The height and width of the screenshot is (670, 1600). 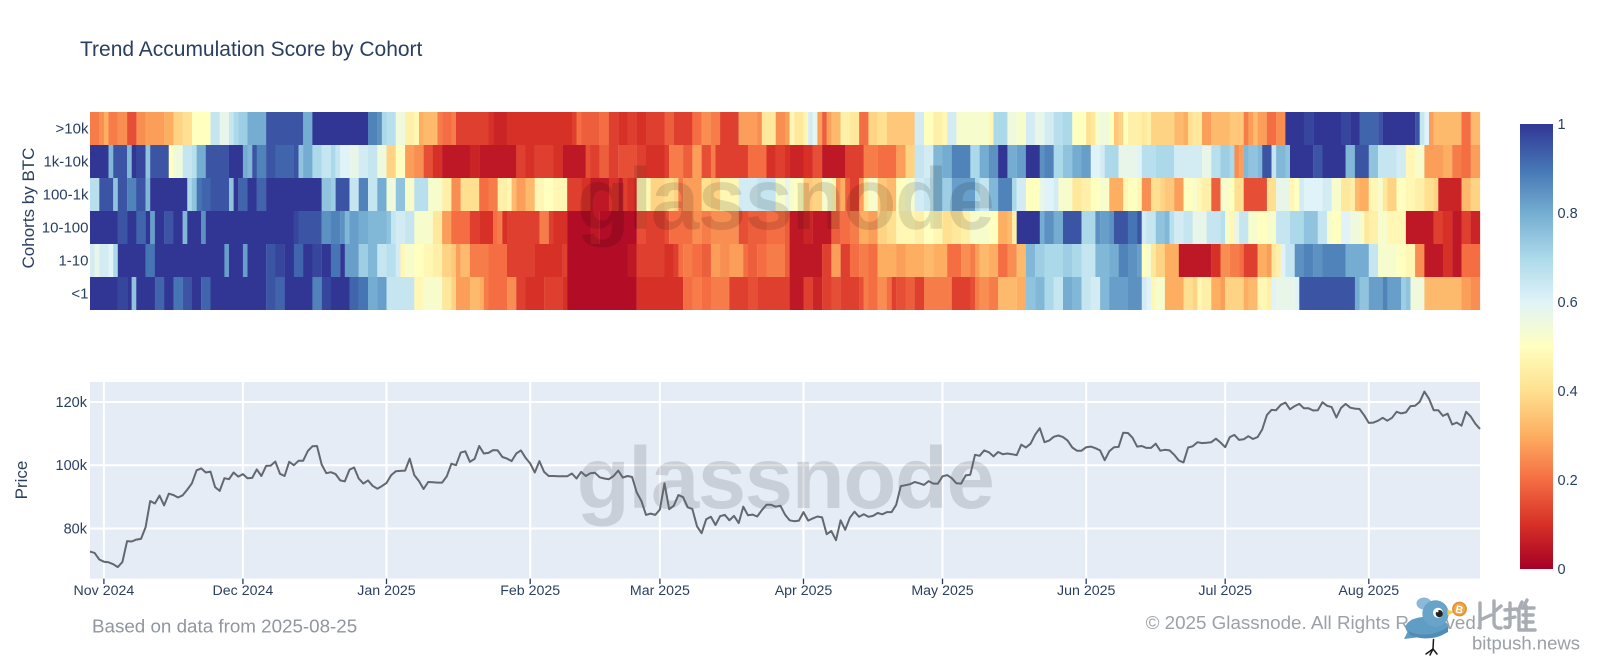 I want to click on svg-text: 100-1k, so click(x=66, y=195).